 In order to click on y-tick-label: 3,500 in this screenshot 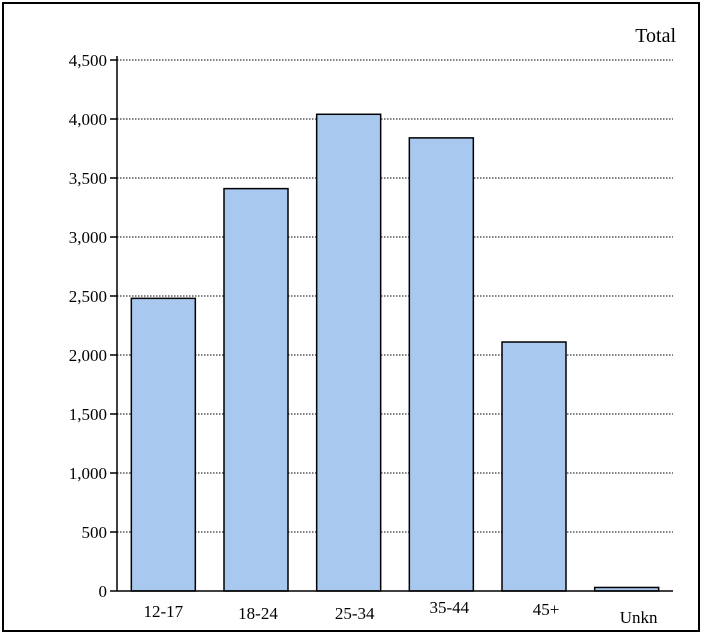, I will do `click(88, 178)`.